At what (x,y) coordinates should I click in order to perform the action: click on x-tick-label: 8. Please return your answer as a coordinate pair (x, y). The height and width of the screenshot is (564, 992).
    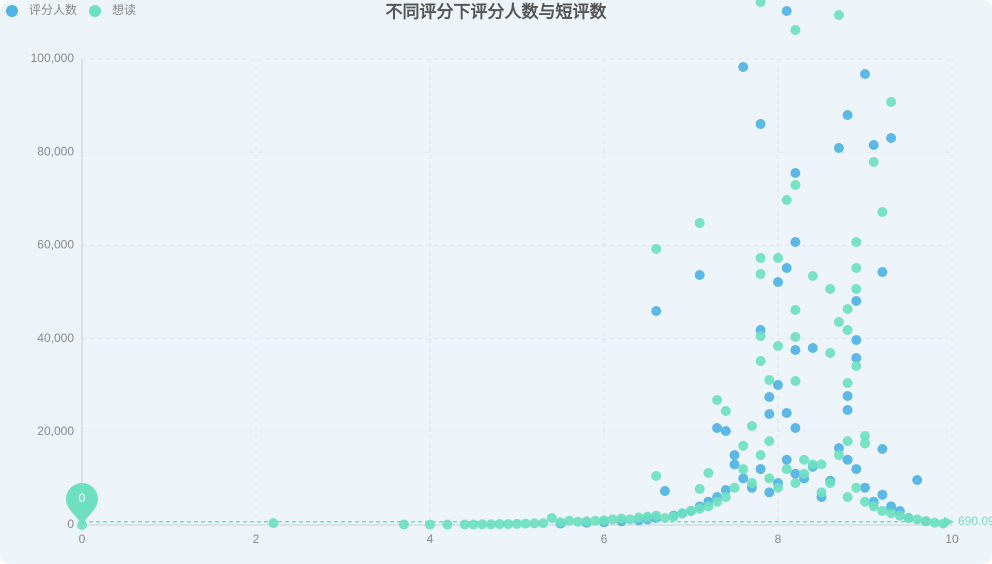
    Looking at the image, I should click on (778, 539).